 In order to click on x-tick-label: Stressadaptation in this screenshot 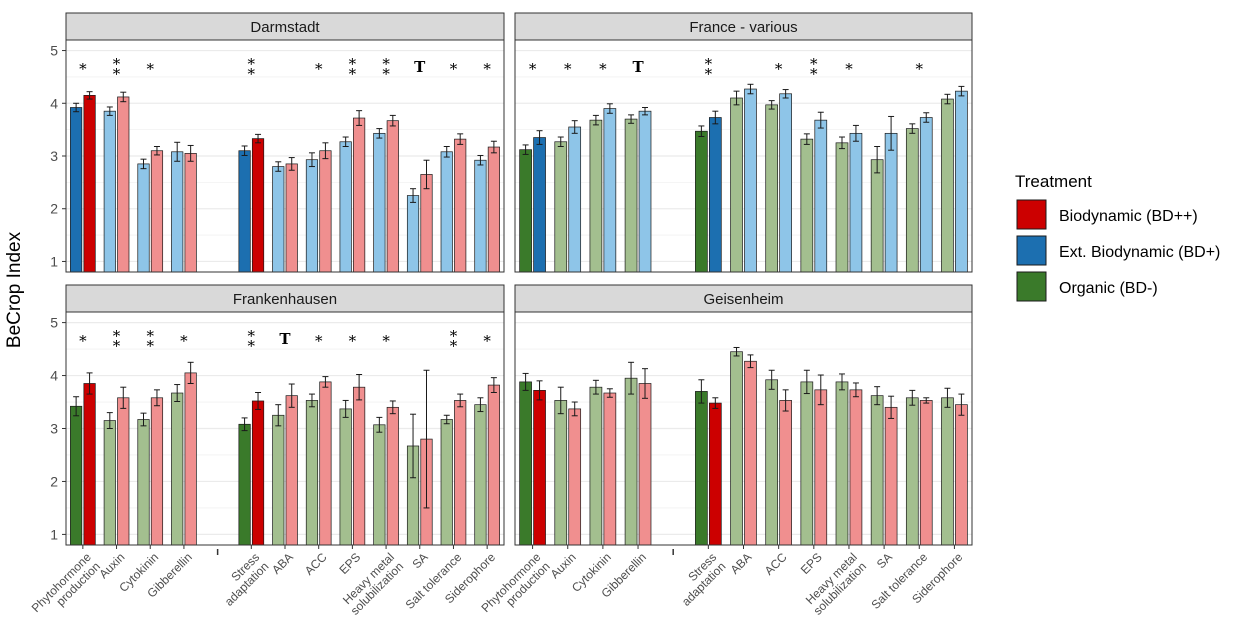, I will do `click(699, 579)`.